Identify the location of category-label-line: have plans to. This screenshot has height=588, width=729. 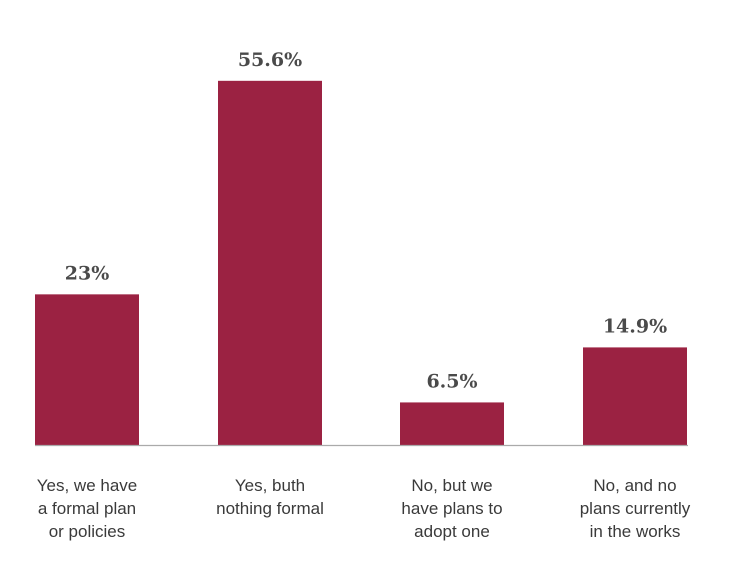
(451, 508).